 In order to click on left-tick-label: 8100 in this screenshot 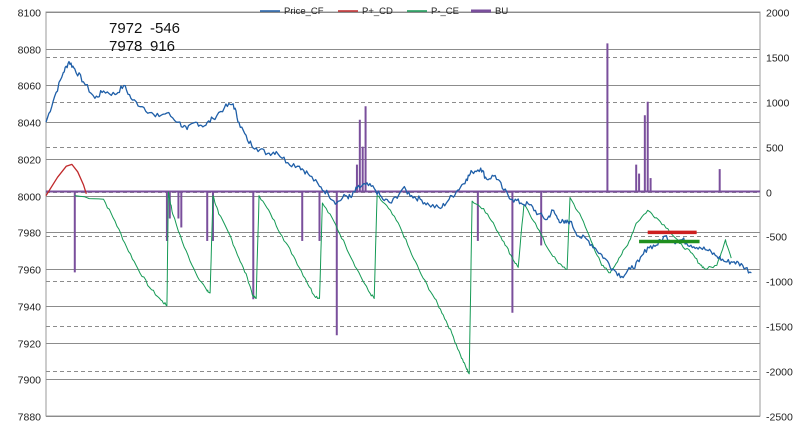, I will do `click(30, 14)`.